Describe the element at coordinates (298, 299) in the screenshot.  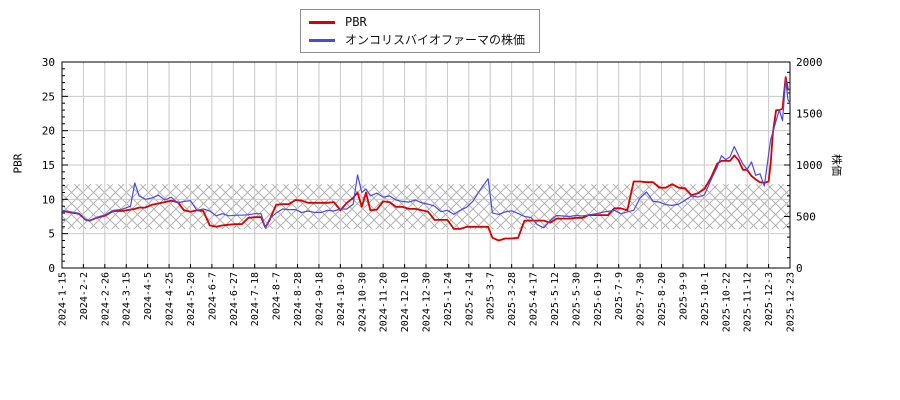
I see `x-tick-label: 2024-8-28` at that location.